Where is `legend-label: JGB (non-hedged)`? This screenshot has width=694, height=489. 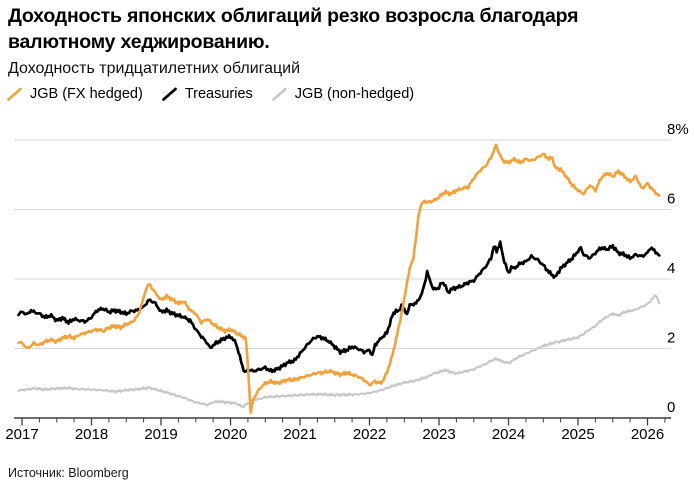 legend-label: JGB (non-hedged) is located at coordinates (354, 94).